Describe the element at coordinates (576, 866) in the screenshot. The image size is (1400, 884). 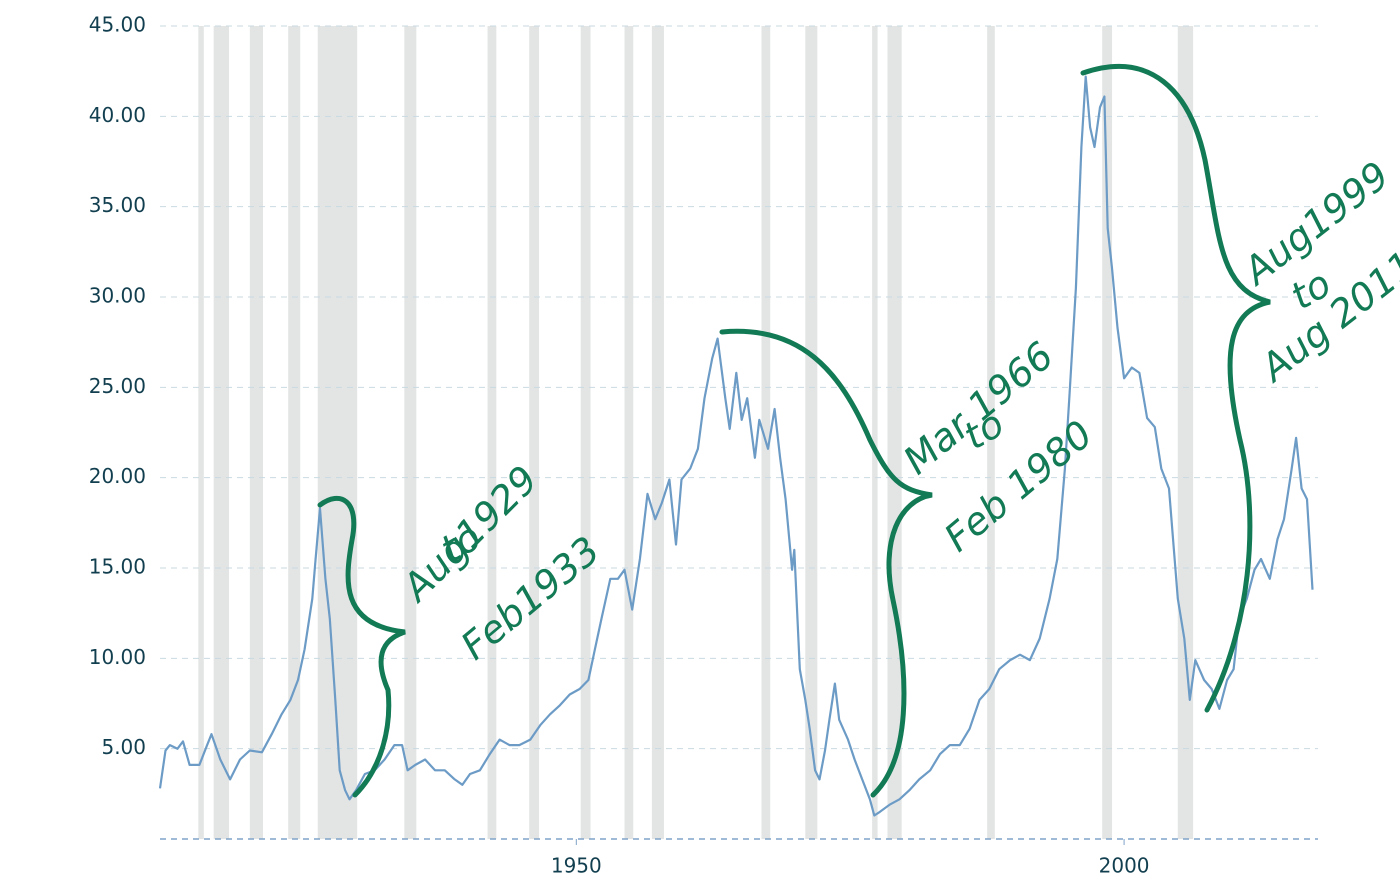
I see `x-tick-label: 1950` at that location.